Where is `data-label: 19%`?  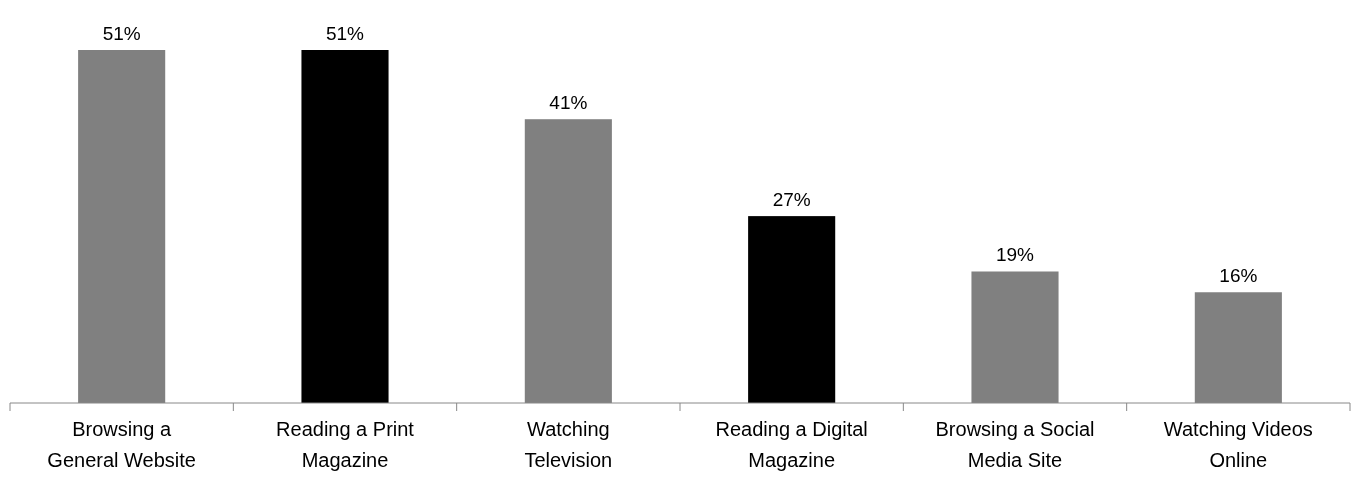 data-label: 19% is located at coordinates (1015, 255).